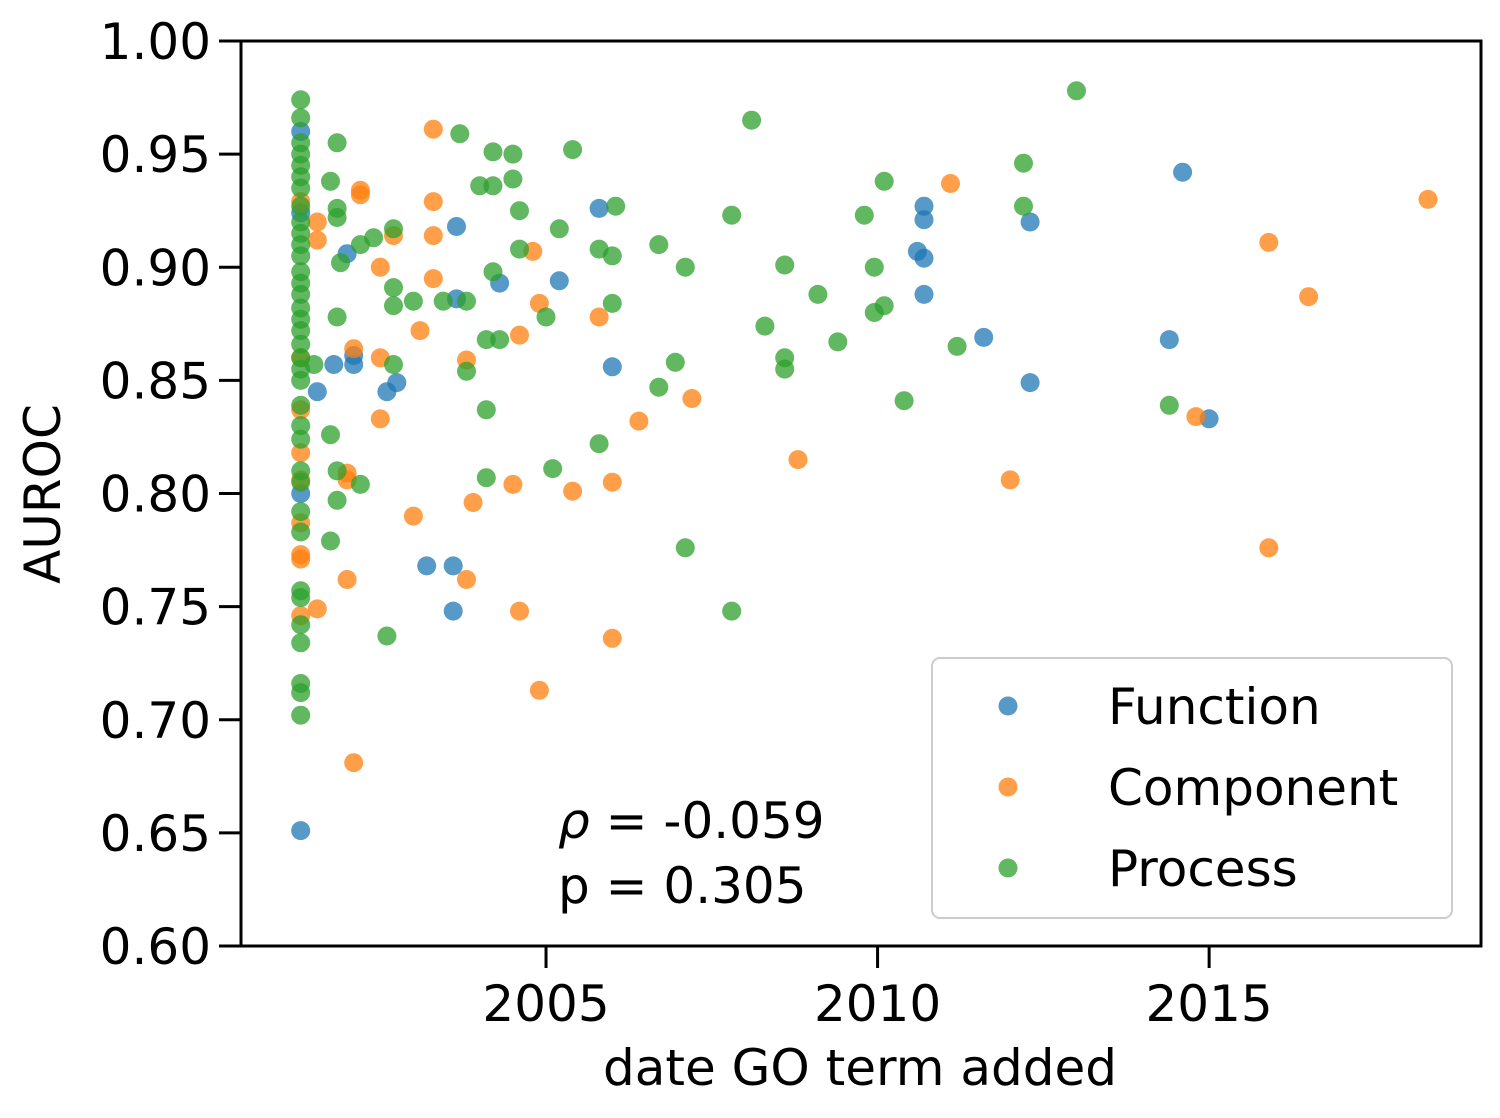  What do you see at coordinates (155, 42) in the screenshot?
I see `y-tick-label: 1.00` at bounding box center [155, 42].